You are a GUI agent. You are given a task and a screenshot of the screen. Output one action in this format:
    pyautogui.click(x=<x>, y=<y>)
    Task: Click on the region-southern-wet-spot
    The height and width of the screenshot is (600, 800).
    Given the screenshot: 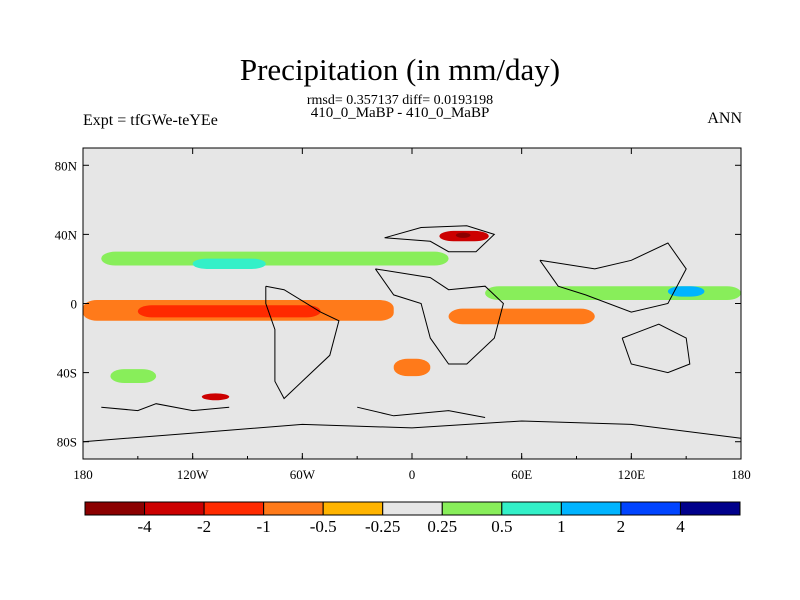 What is the action you would take?
    pyautogui.click(x=133, y=376)
    